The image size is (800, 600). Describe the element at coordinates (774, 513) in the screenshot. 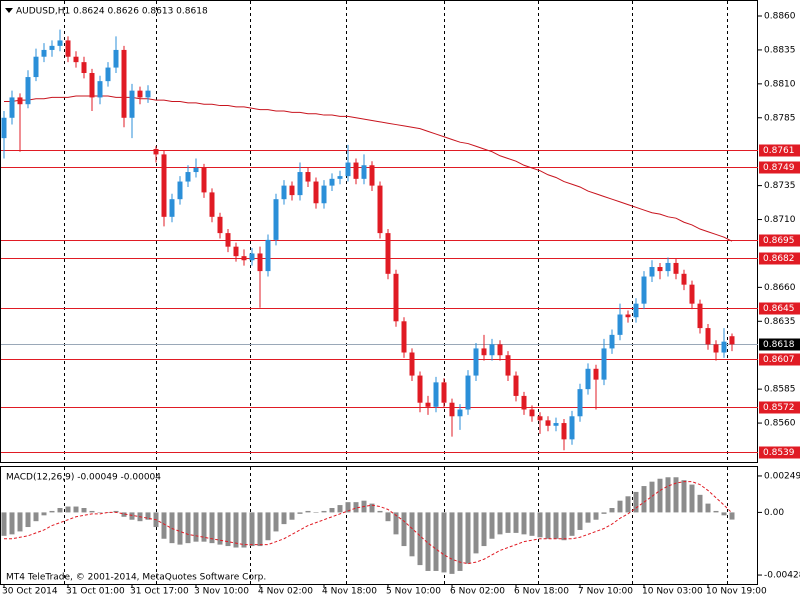

I see `y2-tick-label: 0.00` at that location.